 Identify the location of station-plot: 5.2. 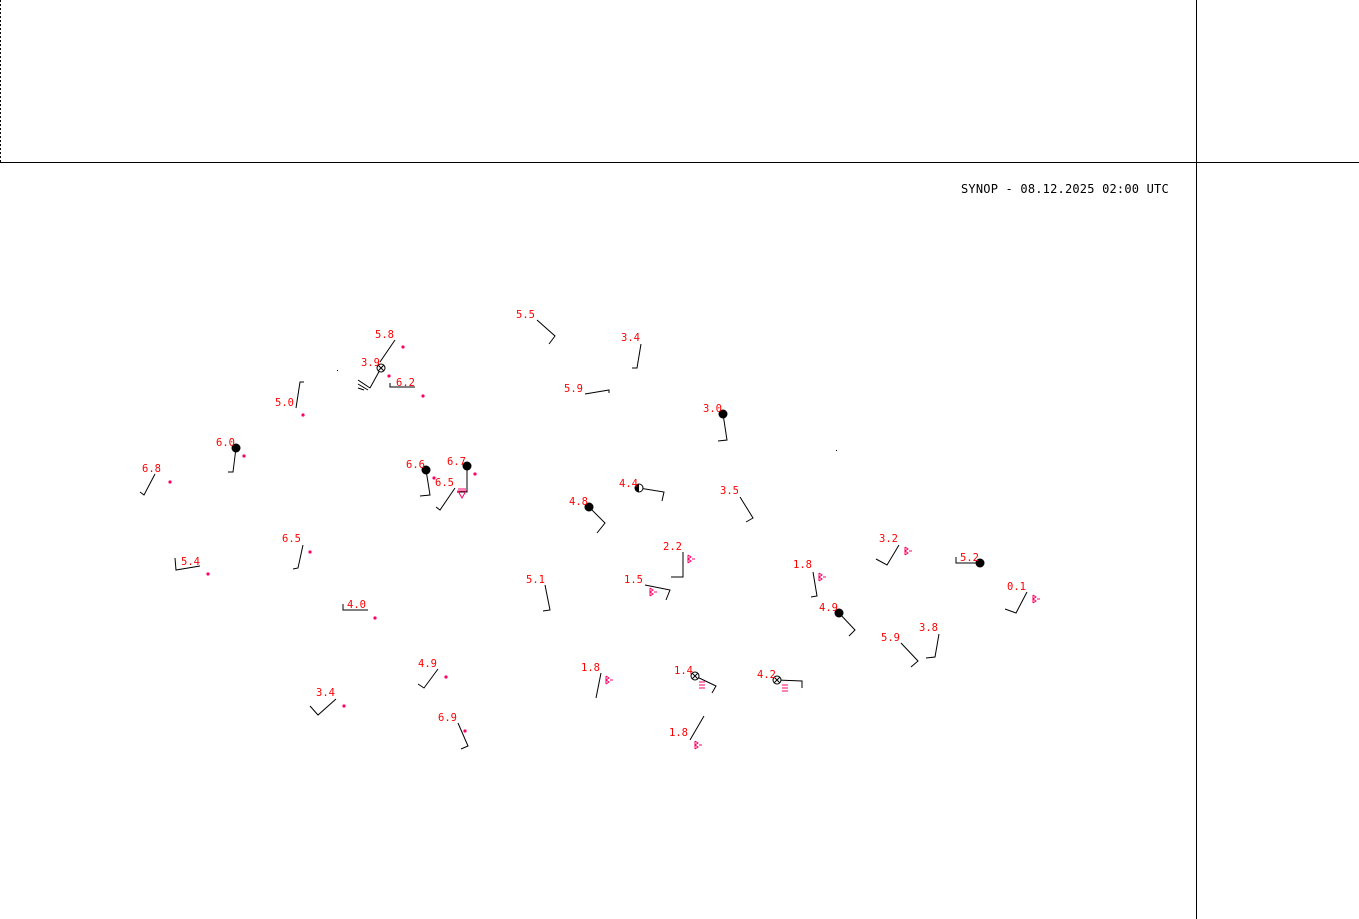
(970, 560).